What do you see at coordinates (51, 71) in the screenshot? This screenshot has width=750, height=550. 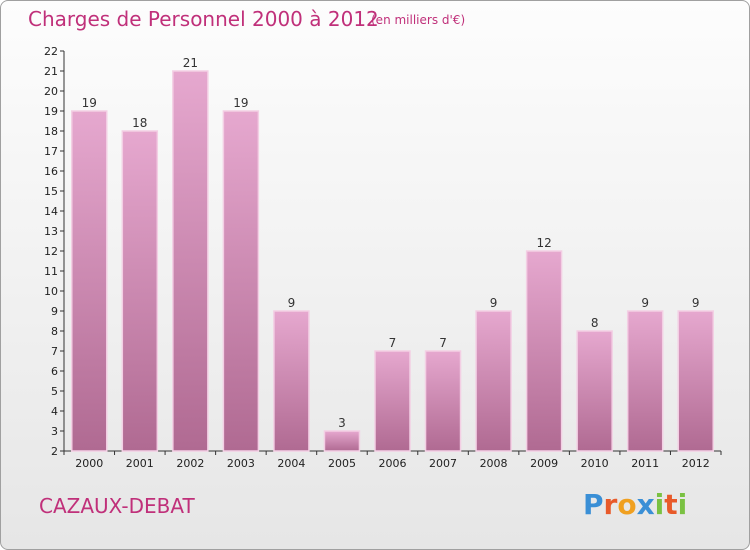 I see `y-tick-label: 21` at bounding box center [51, 71].